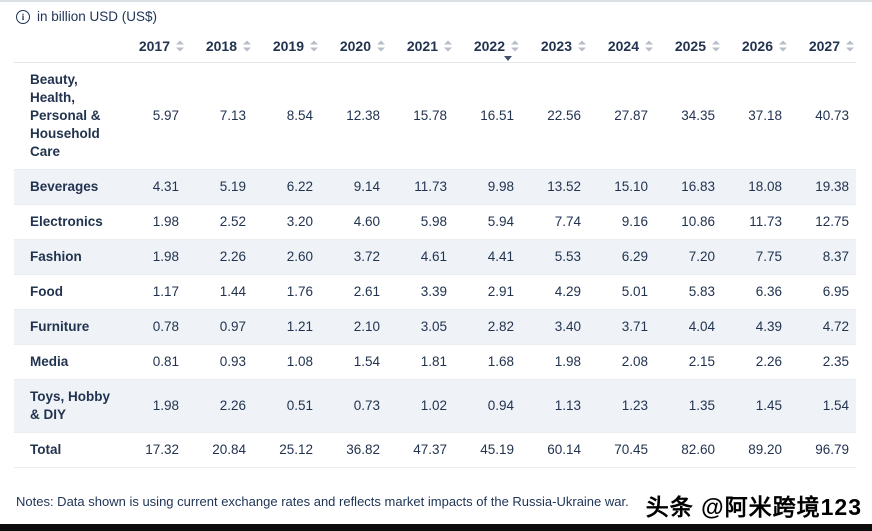 This screenshot has height=531, width=872. Describe the element at coordinates (634, 221) in the screenshot. I see `value-cell: 9.16` at that location.